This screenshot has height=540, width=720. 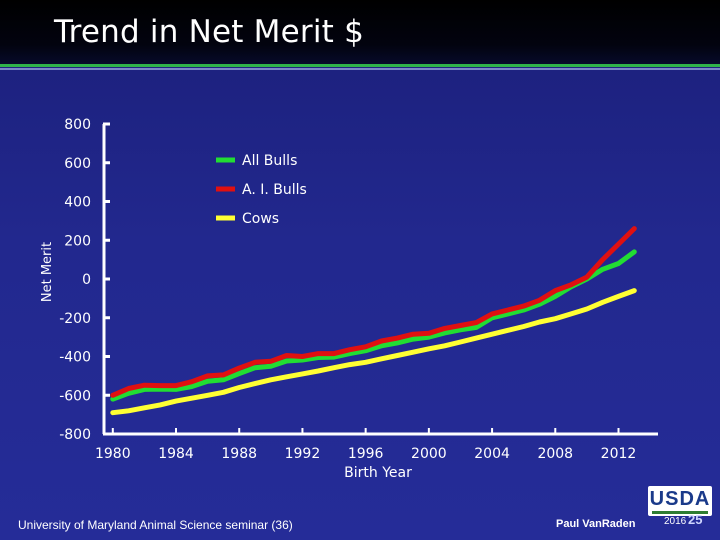 What do you see at coordinates (360, 69) in the screenshot?
I see `header-rule-blue` at bounding box center [360, 69].